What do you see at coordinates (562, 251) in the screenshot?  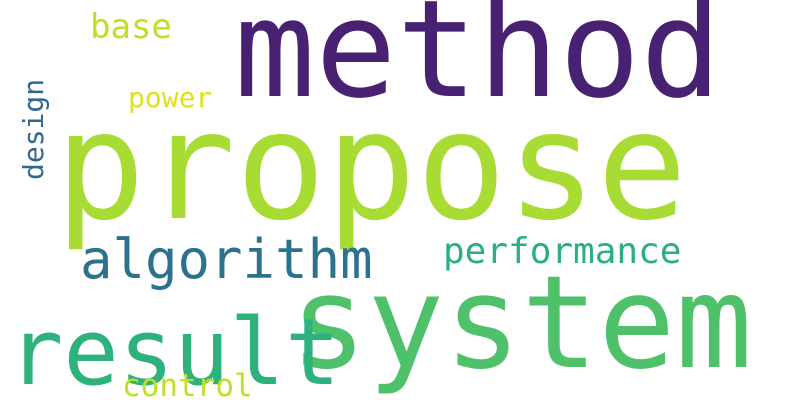 I see `word-performance: performance` at bounding box center [562, 251].